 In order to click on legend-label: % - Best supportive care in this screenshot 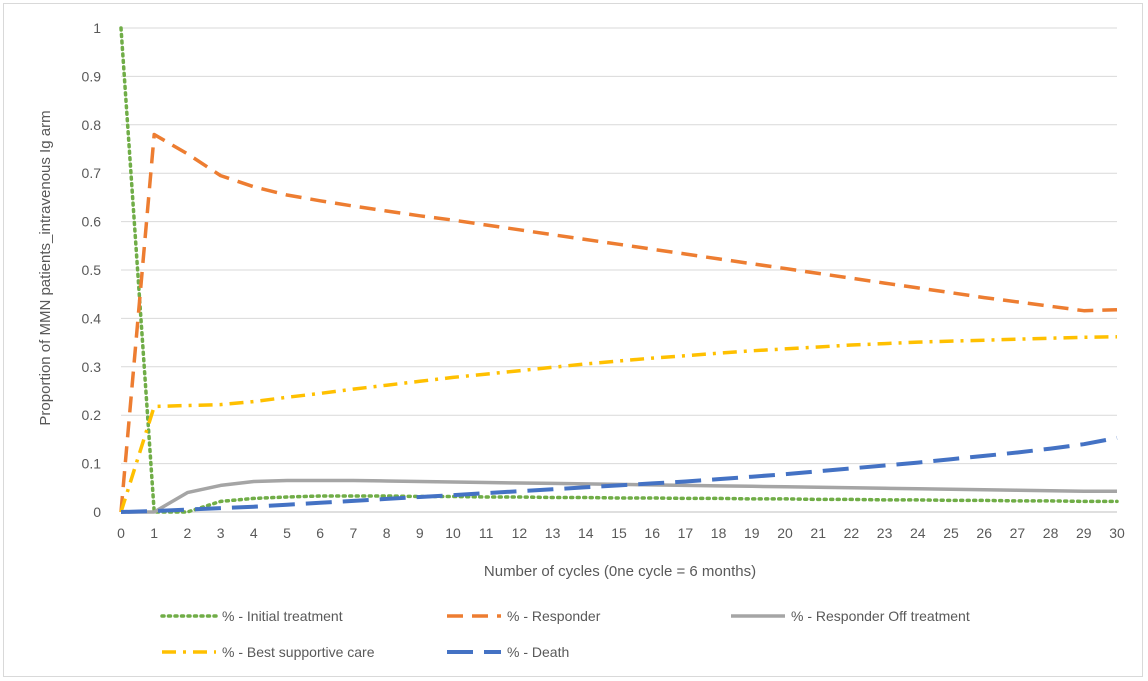, I will do `click(298, 652)`.